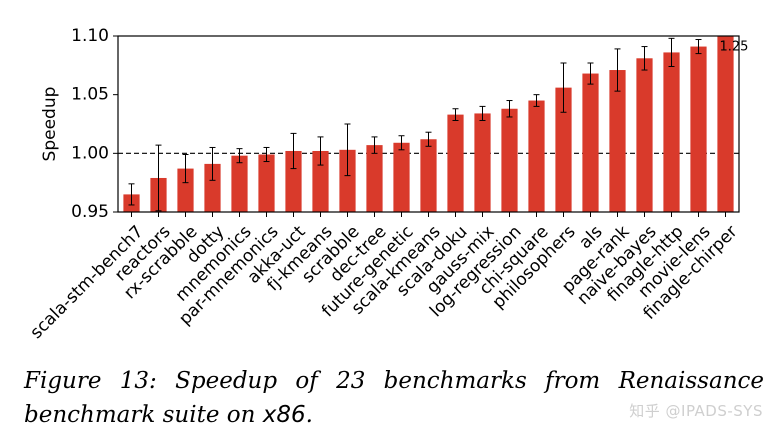  Describe the element at coordinates (698, 47) in the screenshot. I see `errorbar-movie-lens` at that location.